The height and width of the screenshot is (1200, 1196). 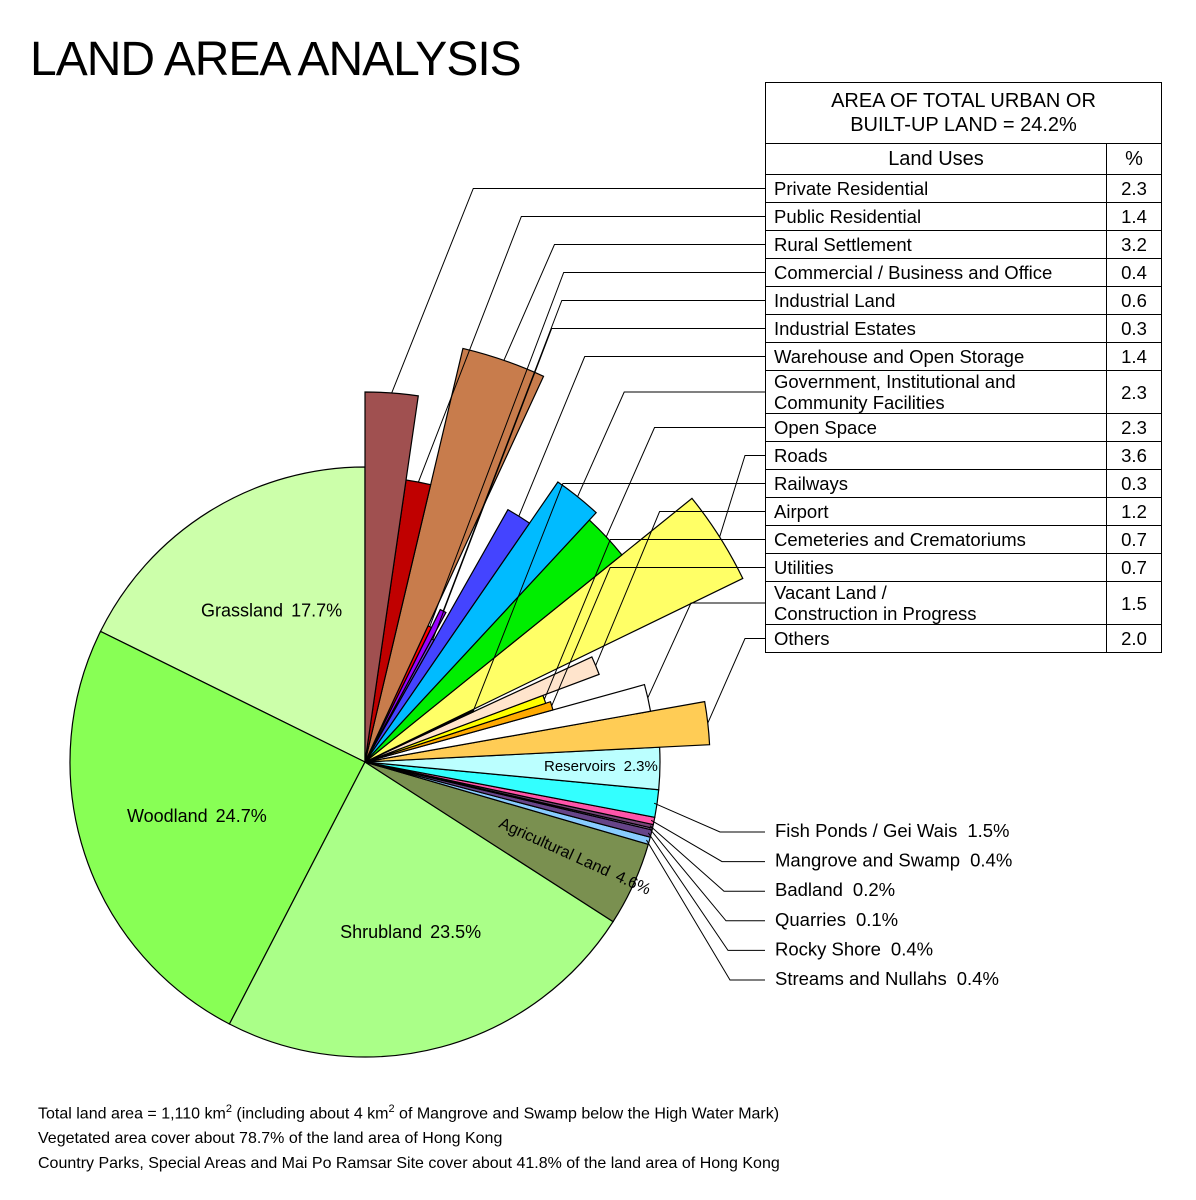 What do you see at coordinates (963, 300) in the screenshot?
I see `table-row: Industrial Land 0.6` at bounding box center [963, 300].